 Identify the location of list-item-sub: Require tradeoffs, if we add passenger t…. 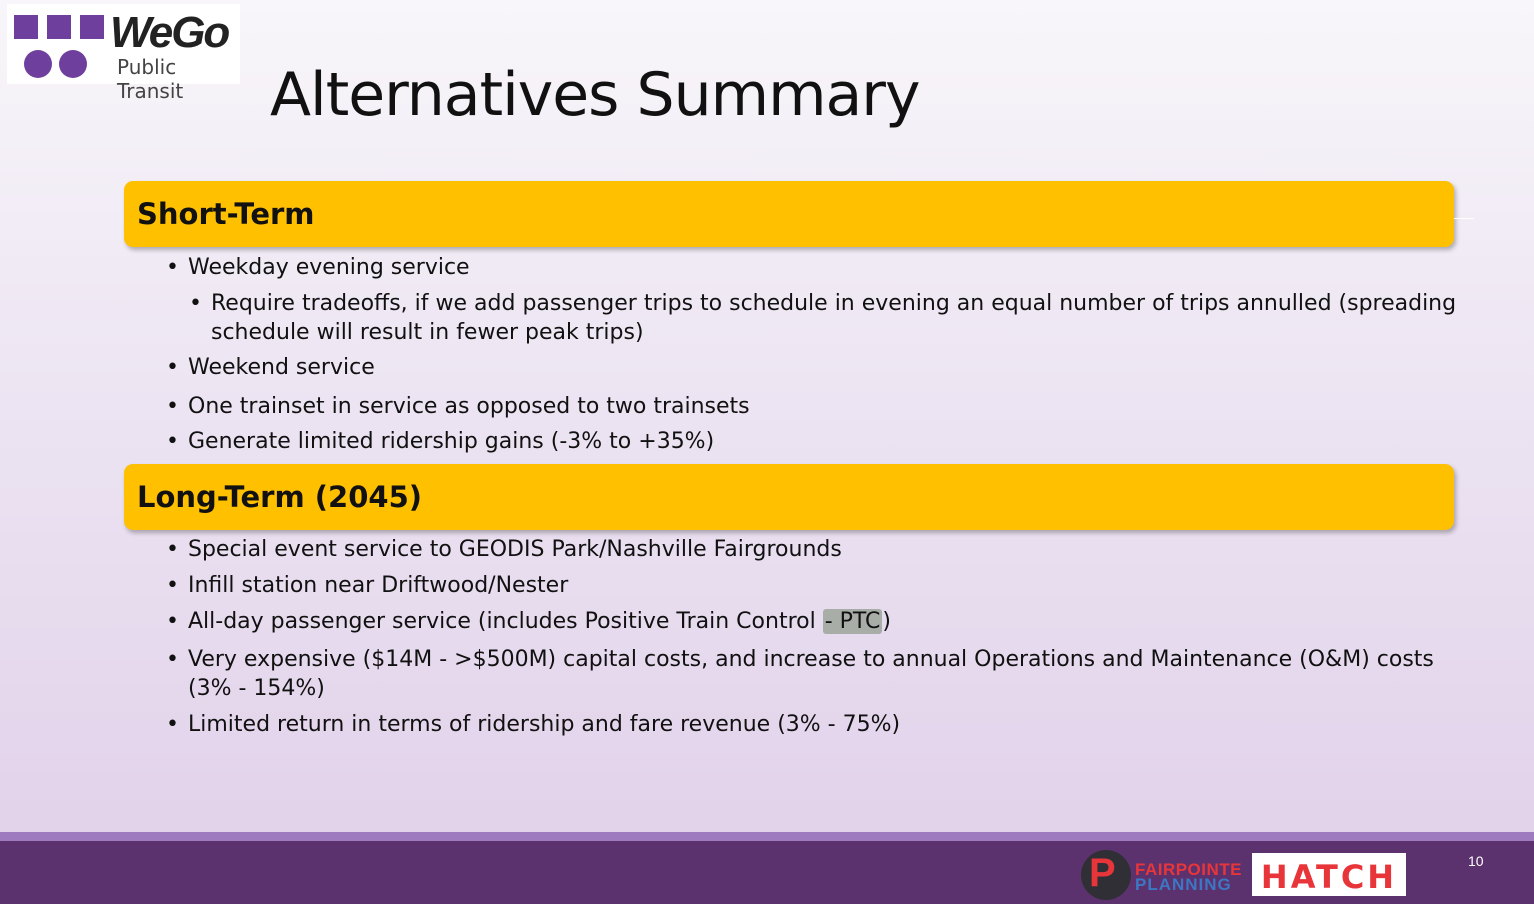
(861, 318).